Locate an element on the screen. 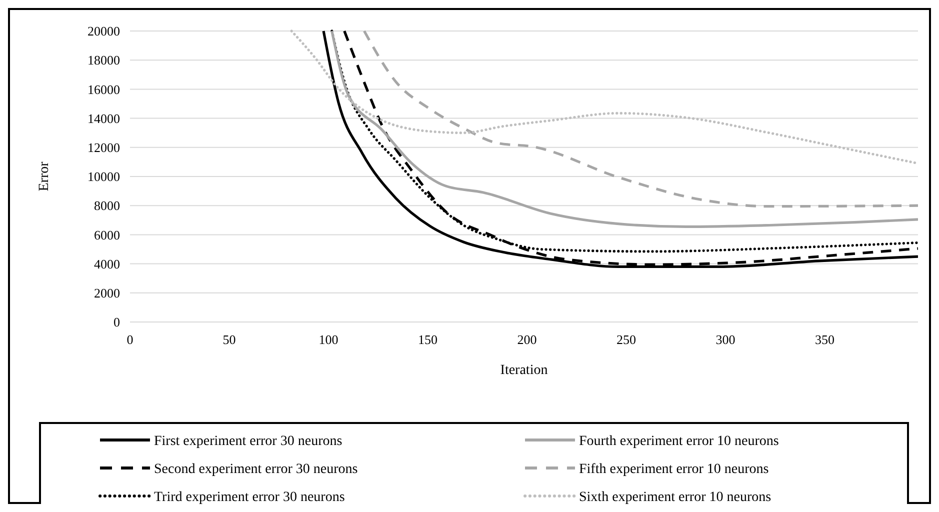  y-tick-label: 12000 is located at coordinates (104, 147).